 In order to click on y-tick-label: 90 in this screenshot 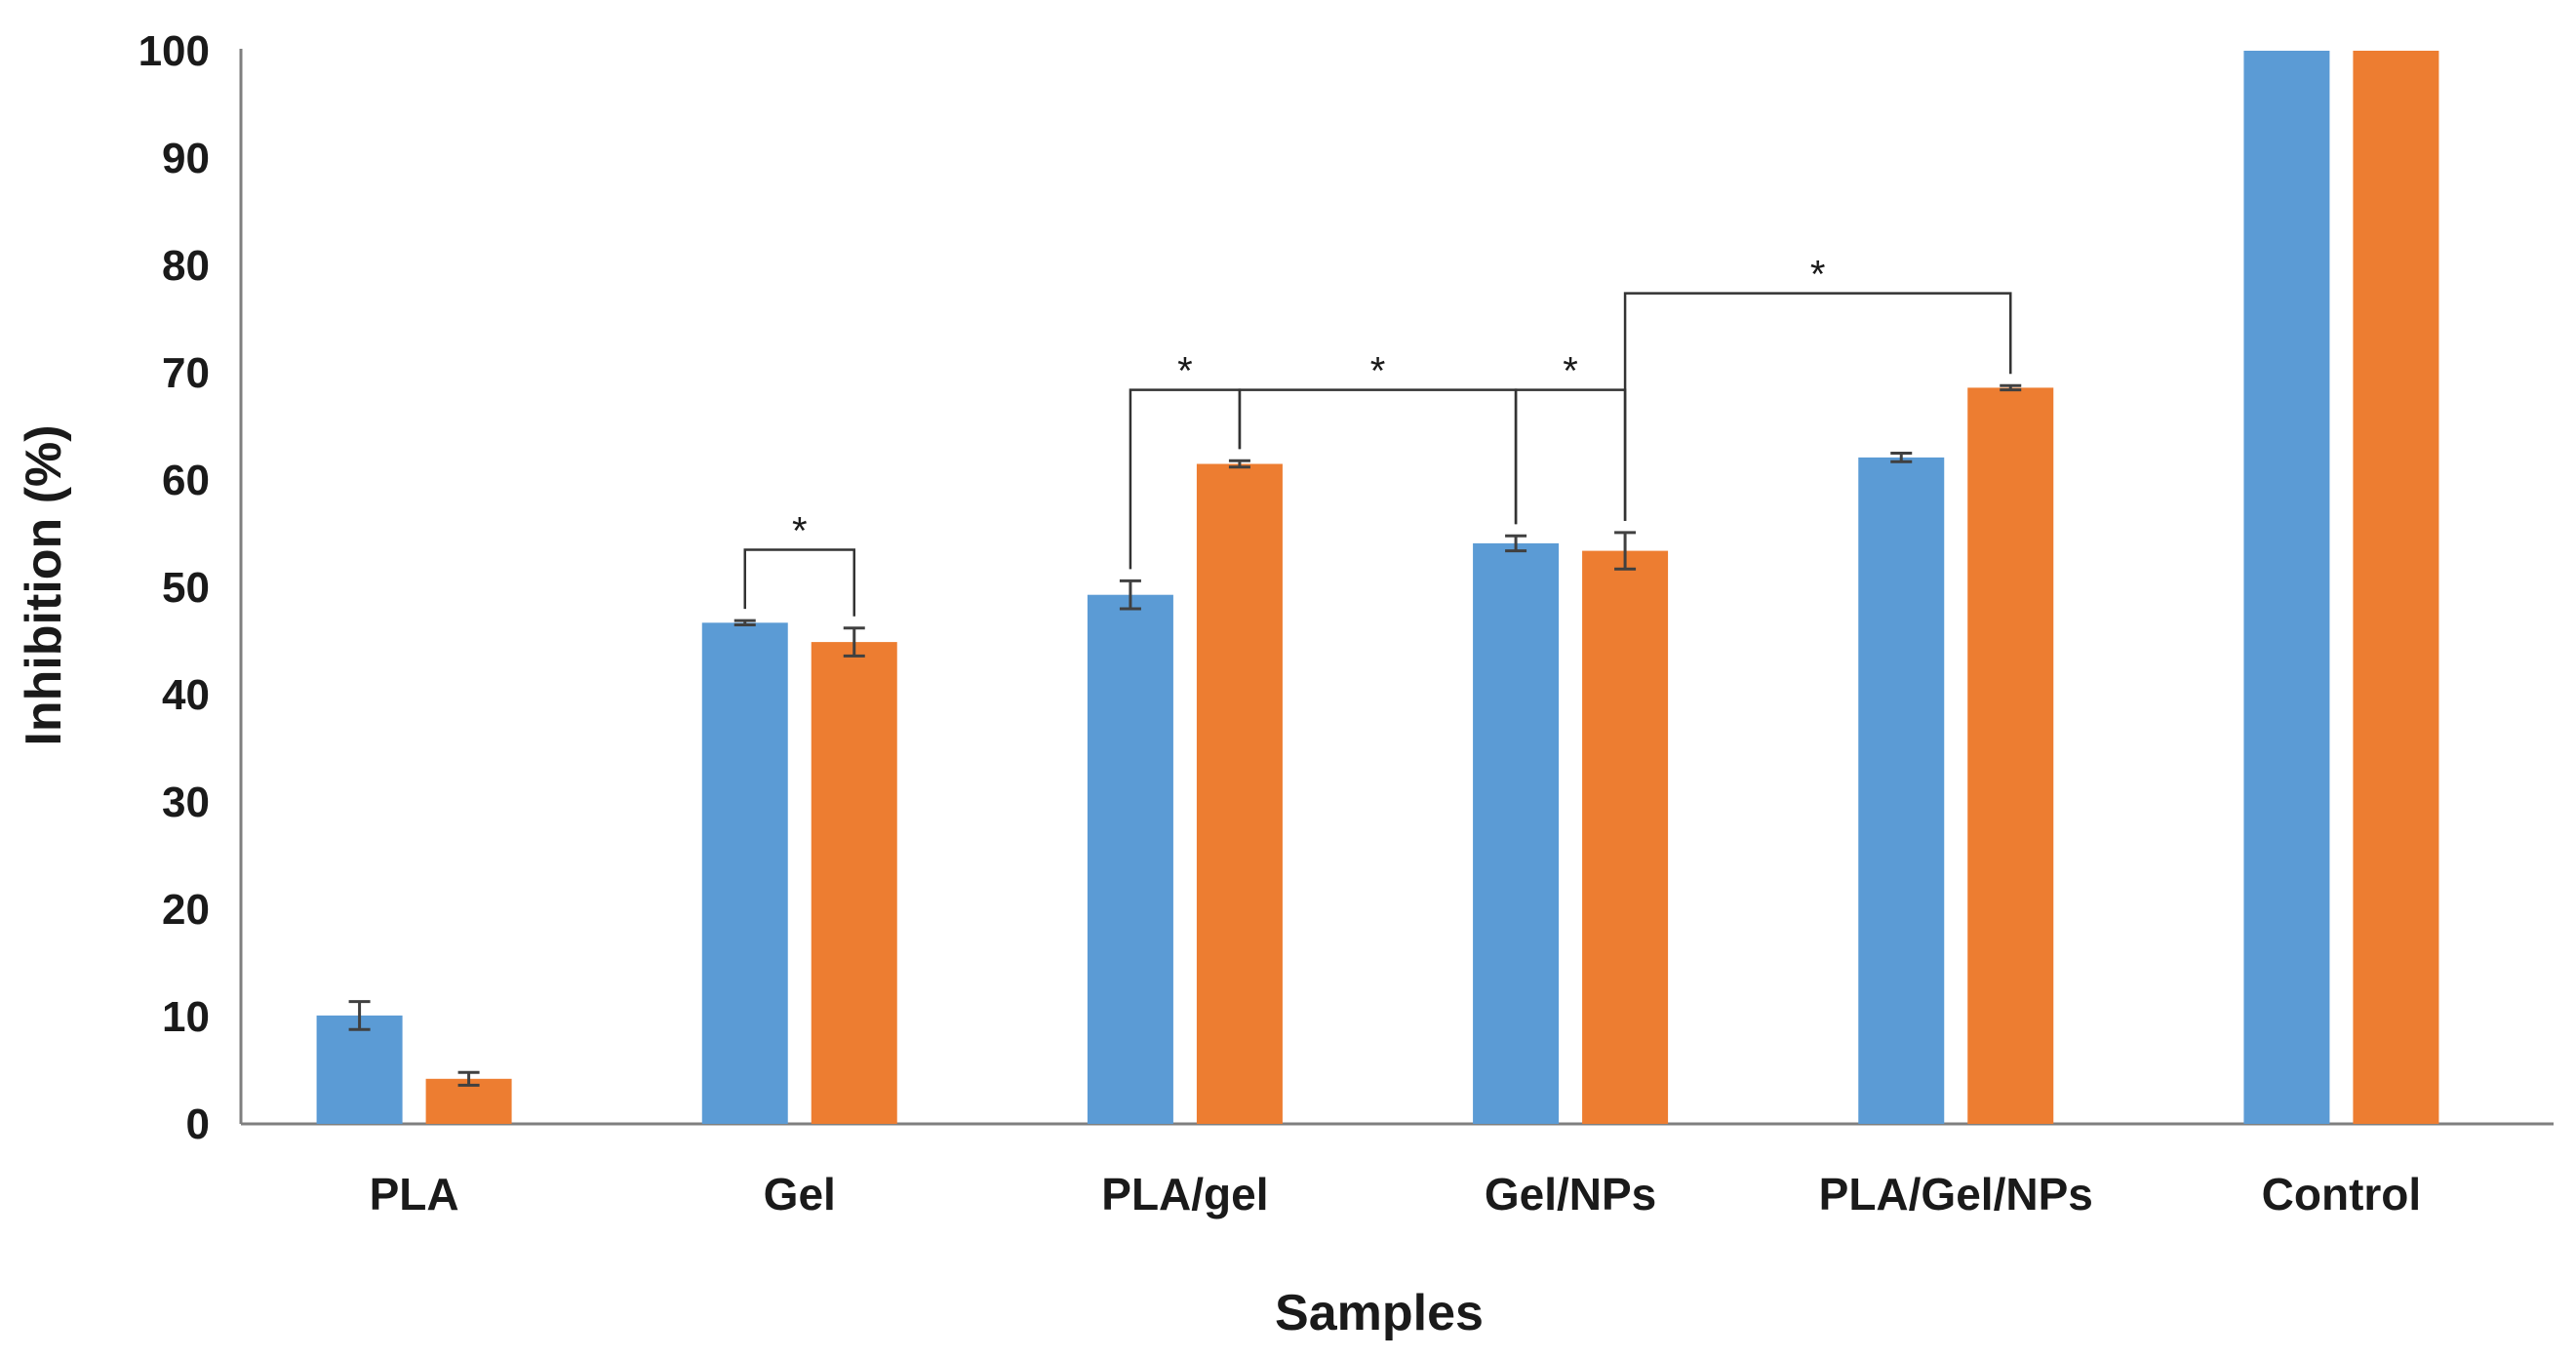, I will do `click(186, 158)`.